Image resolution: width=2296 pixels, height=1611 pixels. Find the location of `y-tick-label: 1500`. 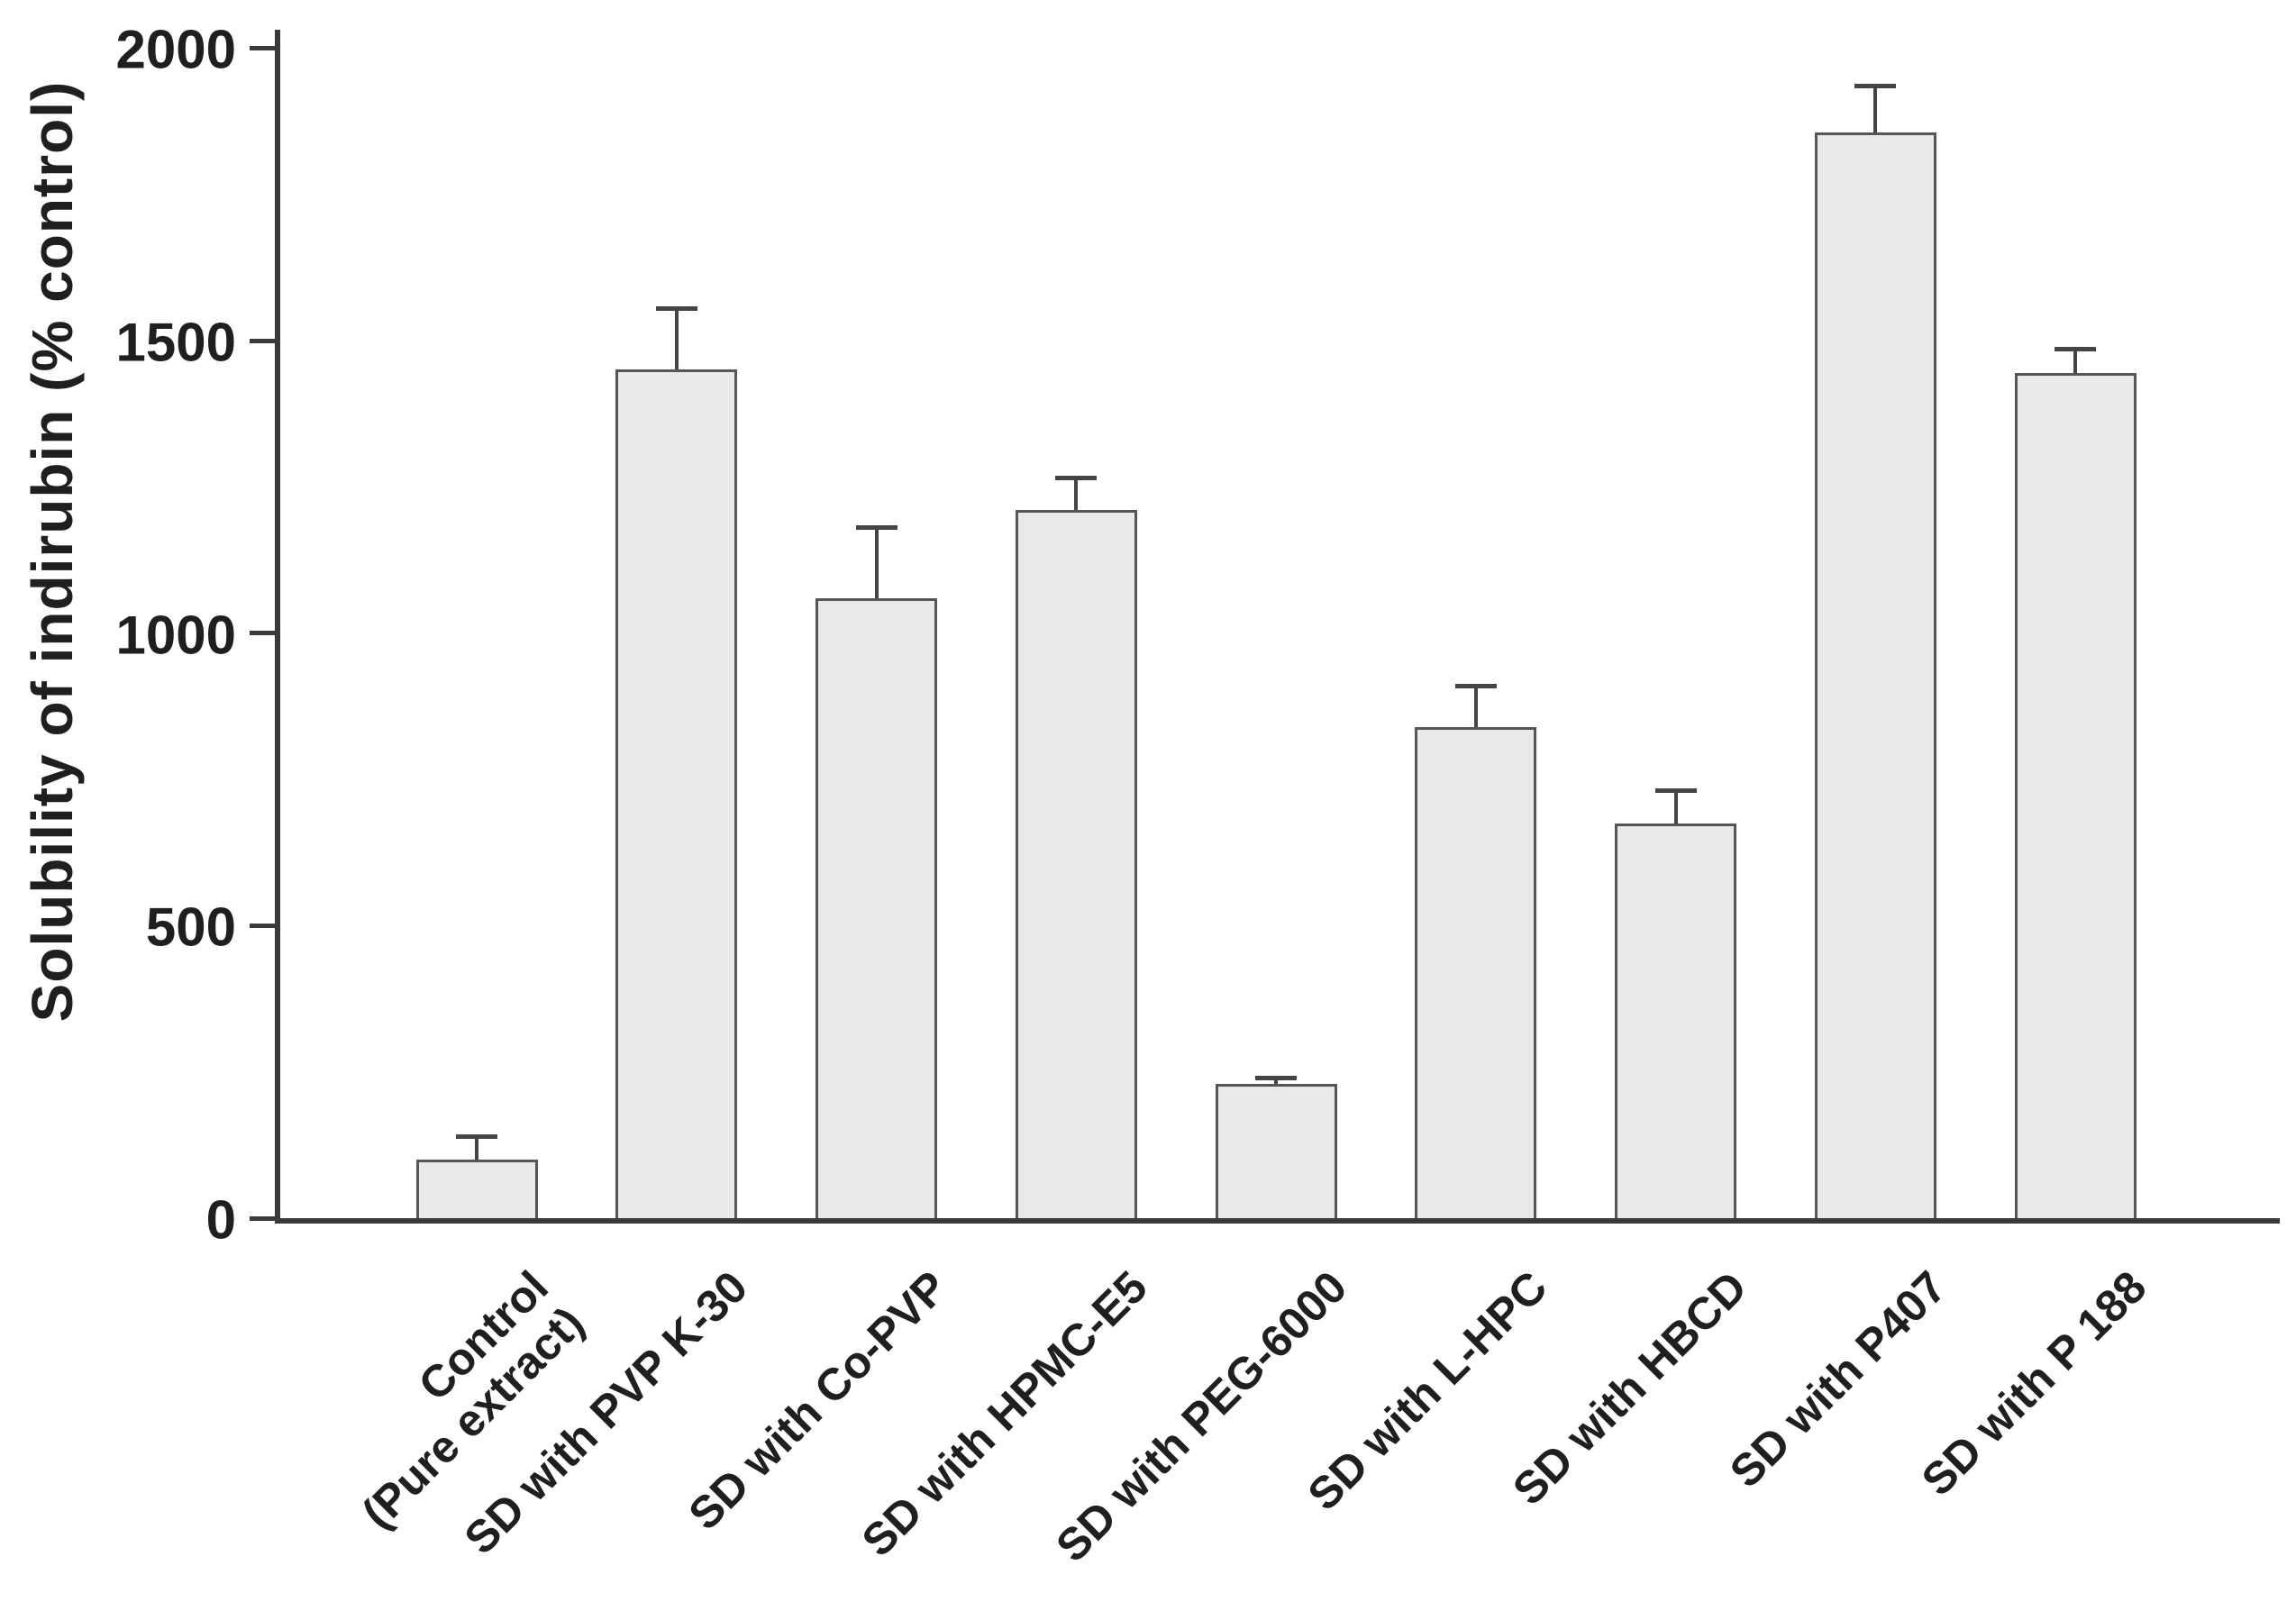

y-tick-label: 1500 is located at coordinates (176, 342).